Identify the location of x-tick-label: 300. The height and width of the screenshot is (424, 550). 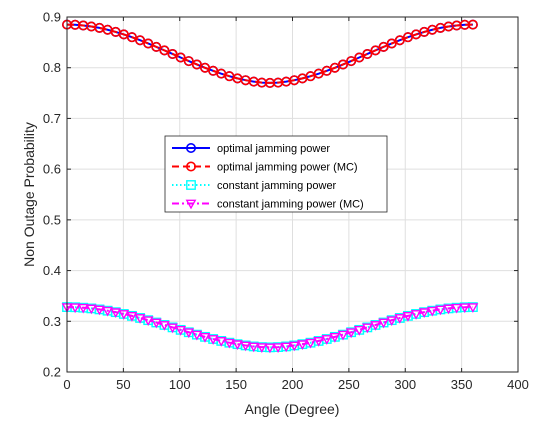
(405, 384).